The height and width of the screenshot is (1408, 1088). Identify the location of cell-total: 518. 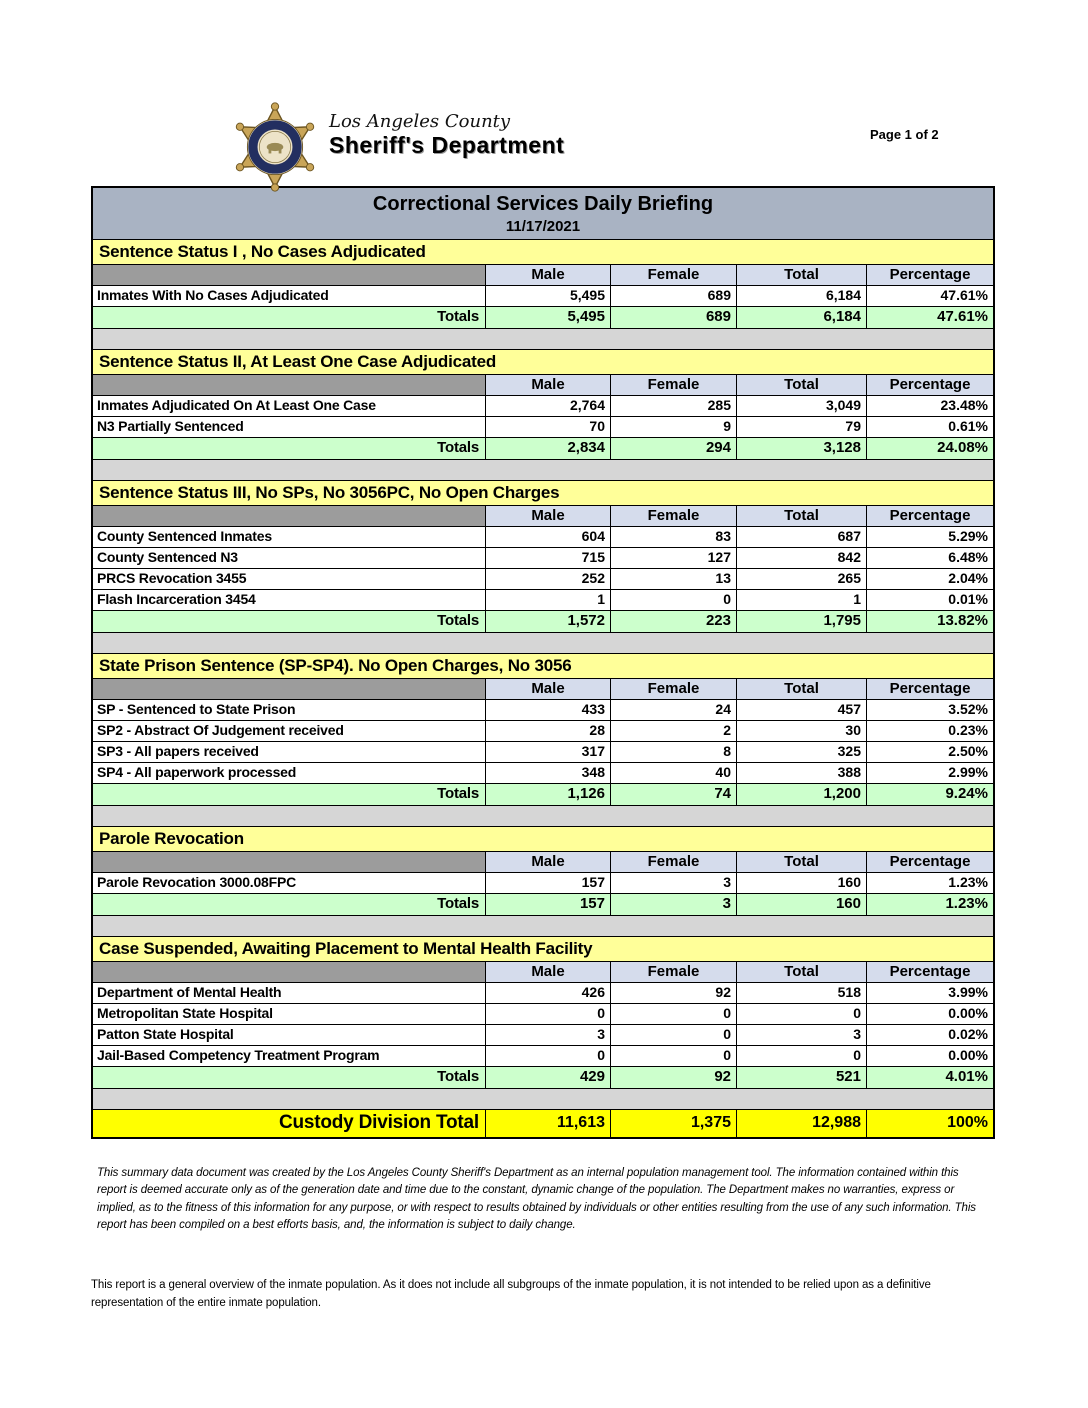
(801, 993).